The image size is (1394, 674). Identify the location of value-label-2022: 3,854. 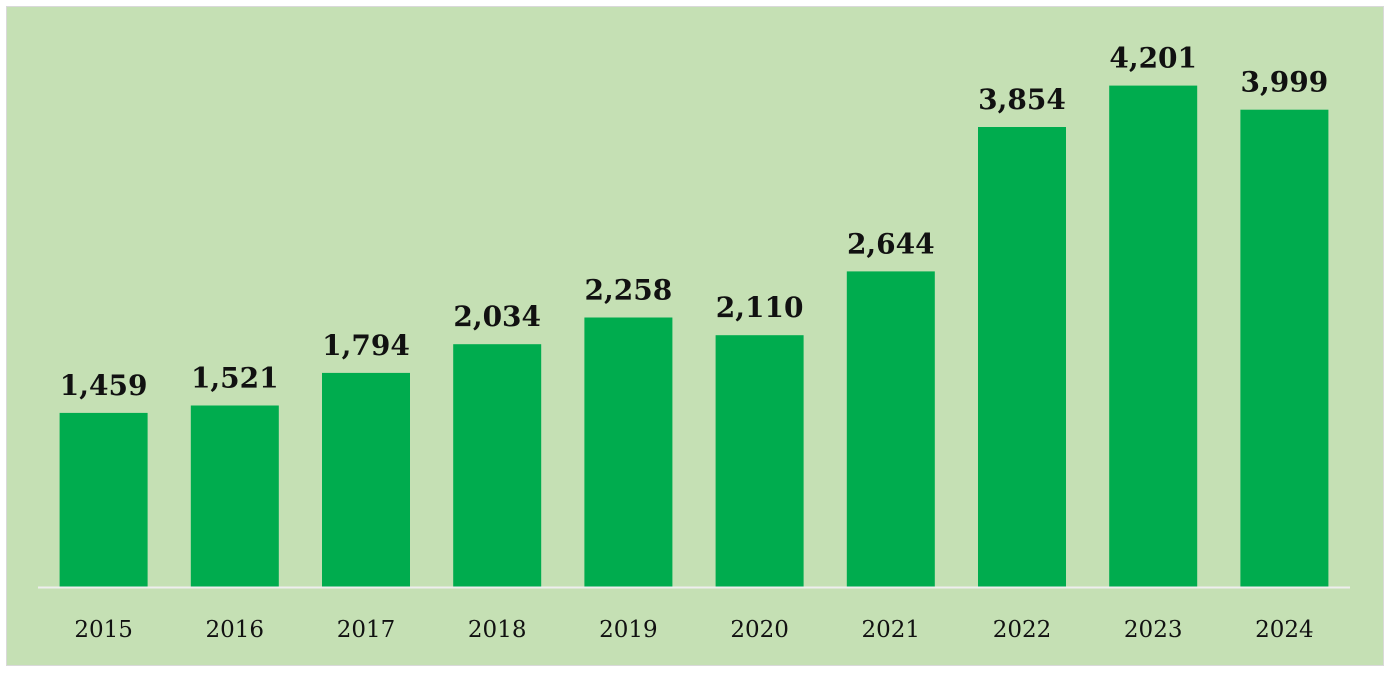
(1022, 99).